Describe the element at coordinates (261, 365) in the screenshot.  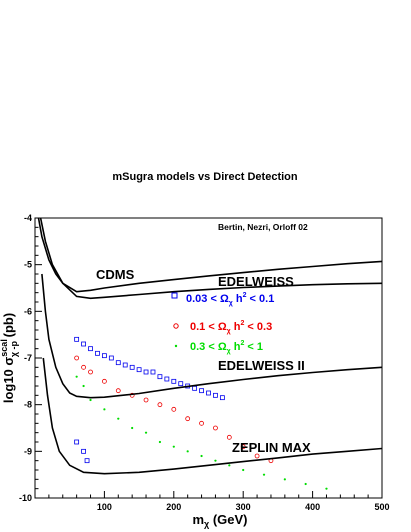
I see `curve-label-edelweiss-ii: EDELWEISS II` at that location.